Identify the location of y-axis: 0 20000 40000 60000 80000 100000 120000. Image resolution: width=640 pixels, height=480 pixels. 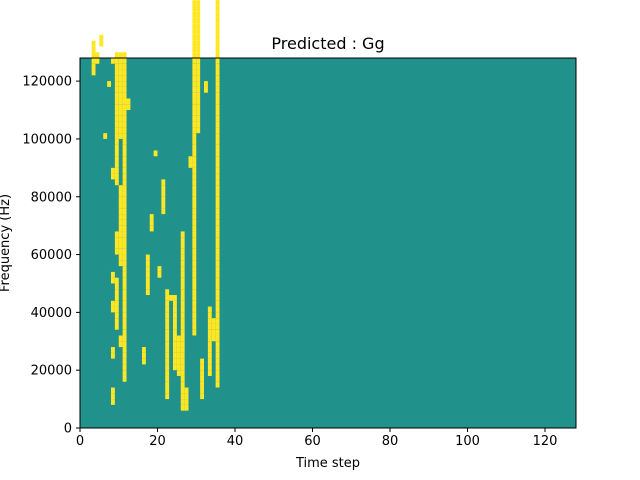
(51, 256).